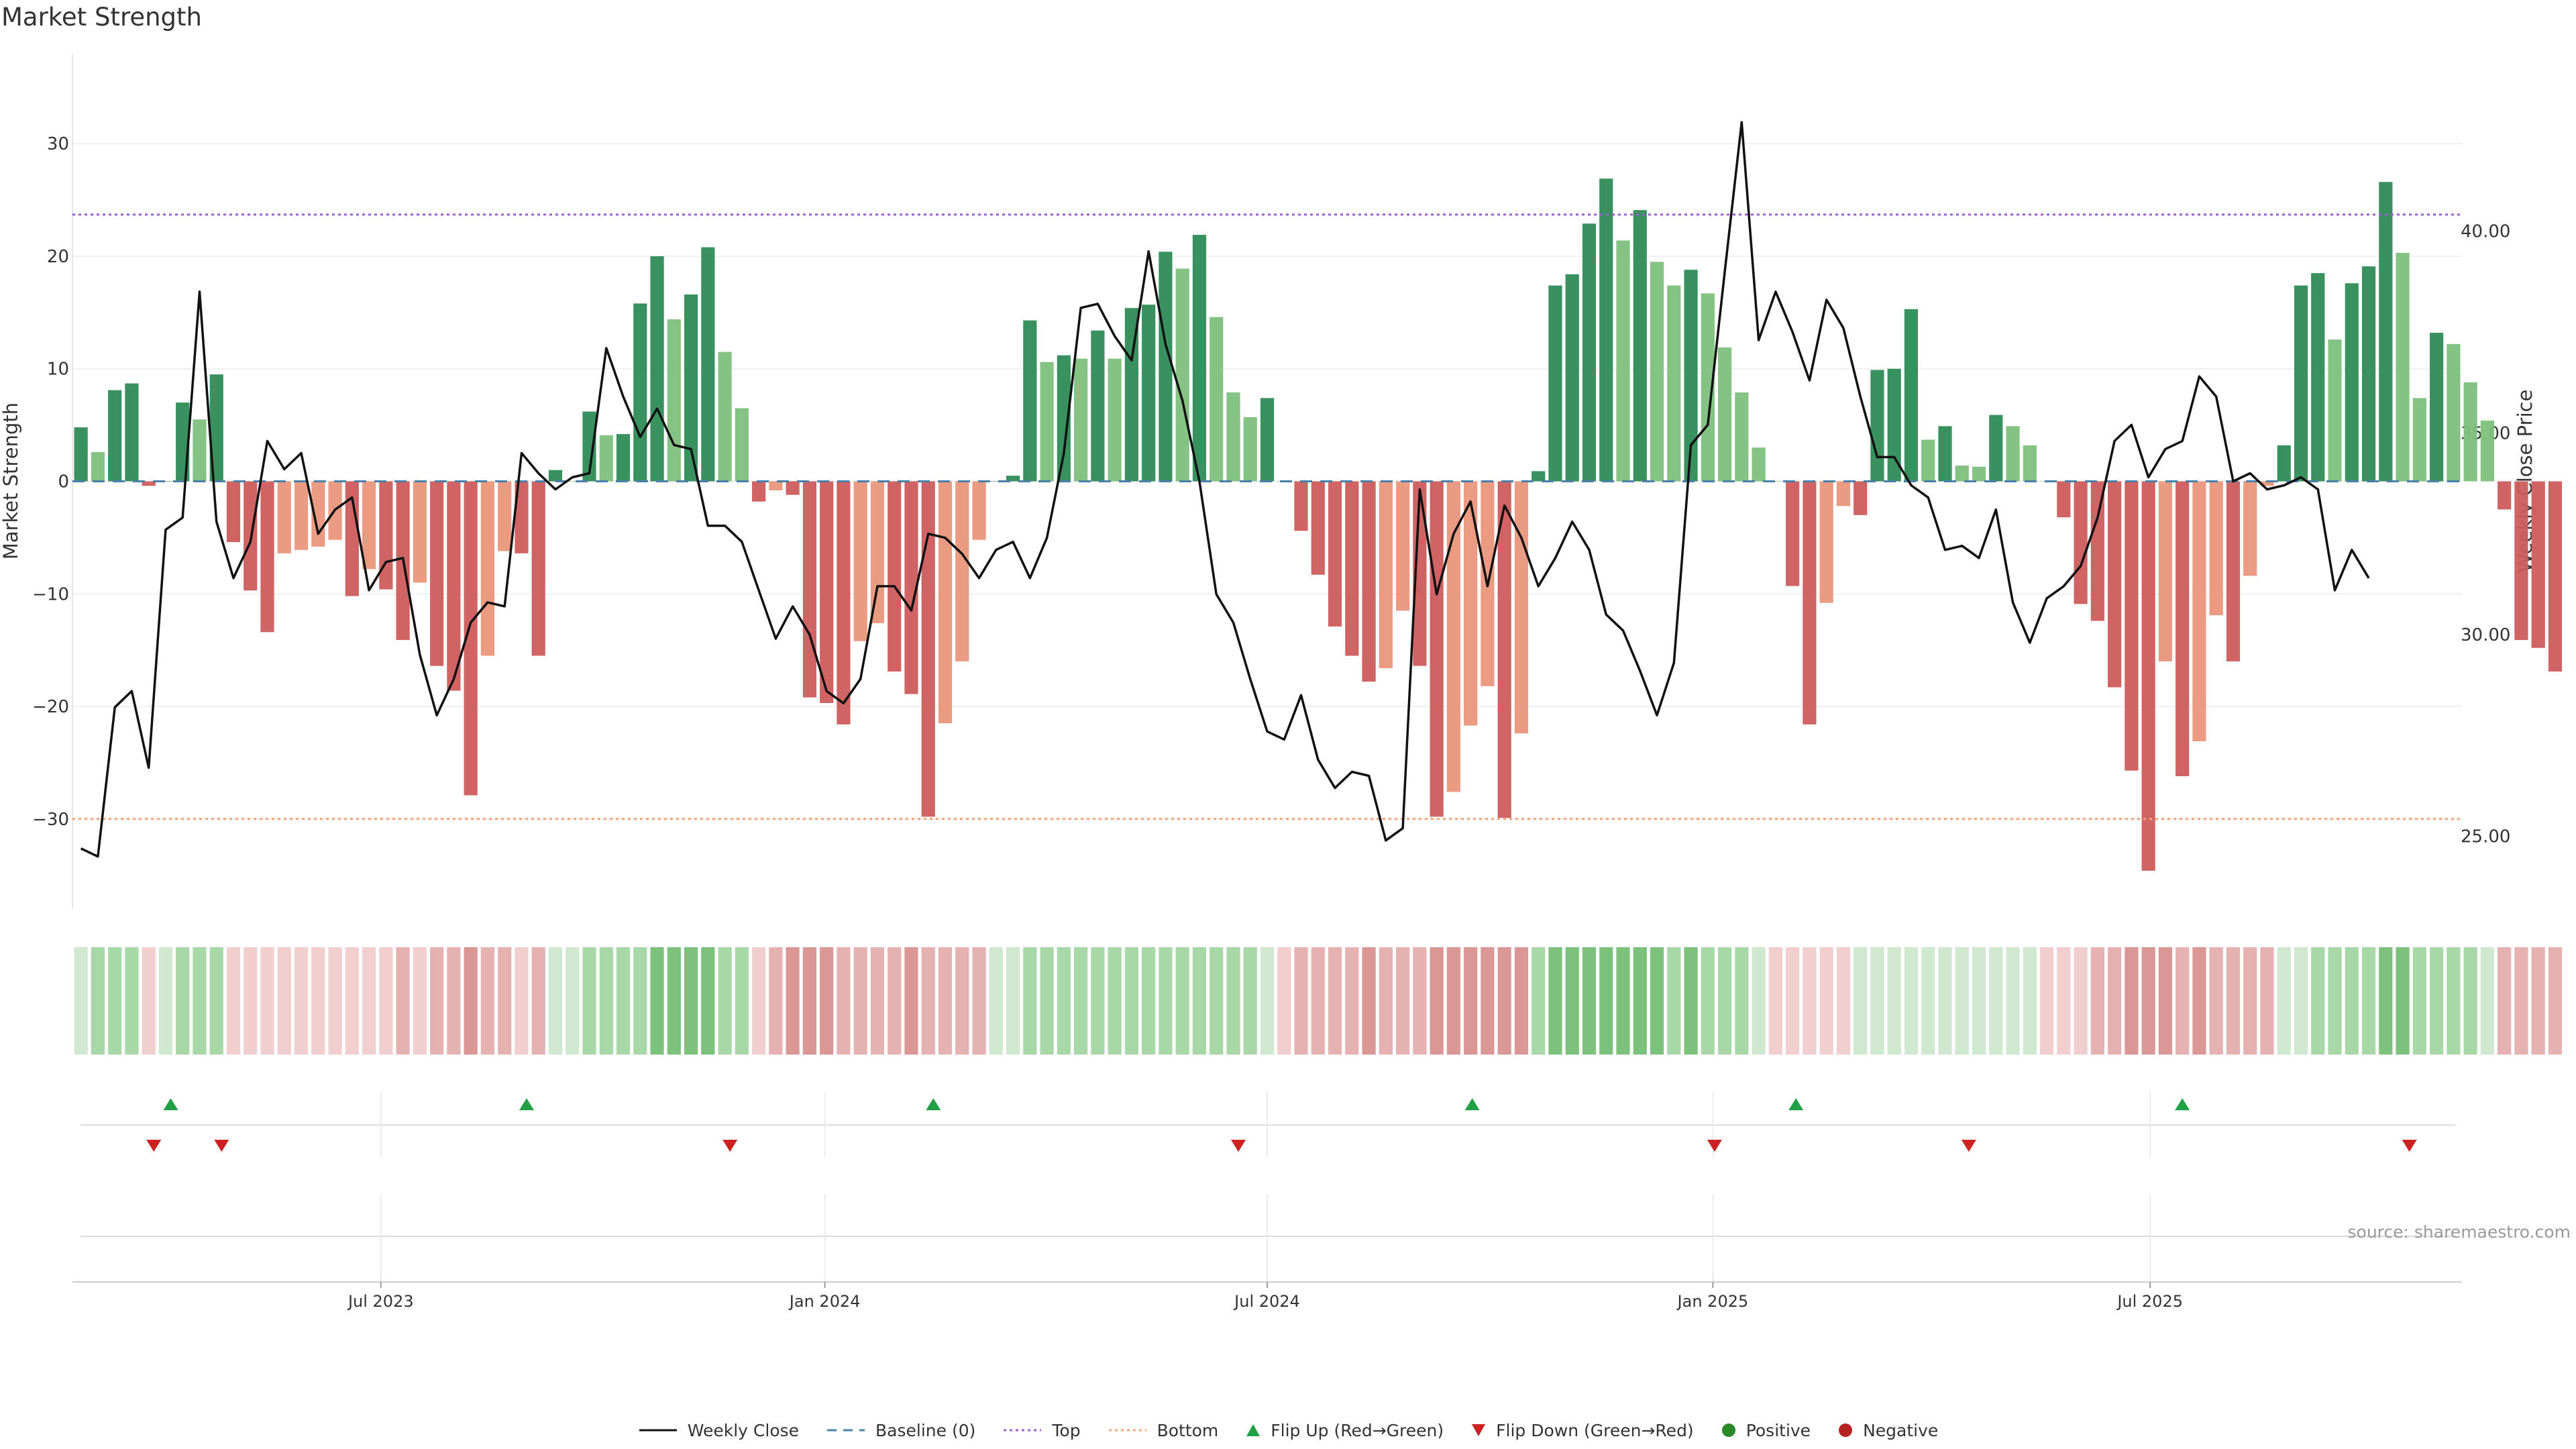  Describe the element at coordinates (1023, 1430) in the screenshot. I see `top-dotted-line-icon` at that location.